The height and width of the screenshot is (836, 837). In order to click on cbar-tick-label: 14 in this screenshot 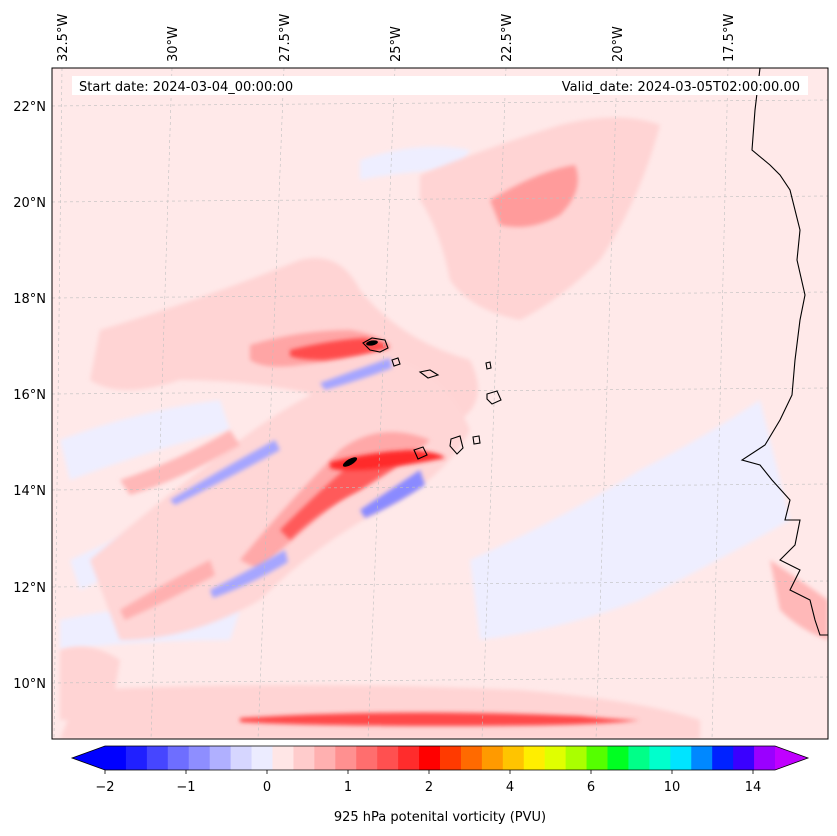, I will do `click(753, 787)`.